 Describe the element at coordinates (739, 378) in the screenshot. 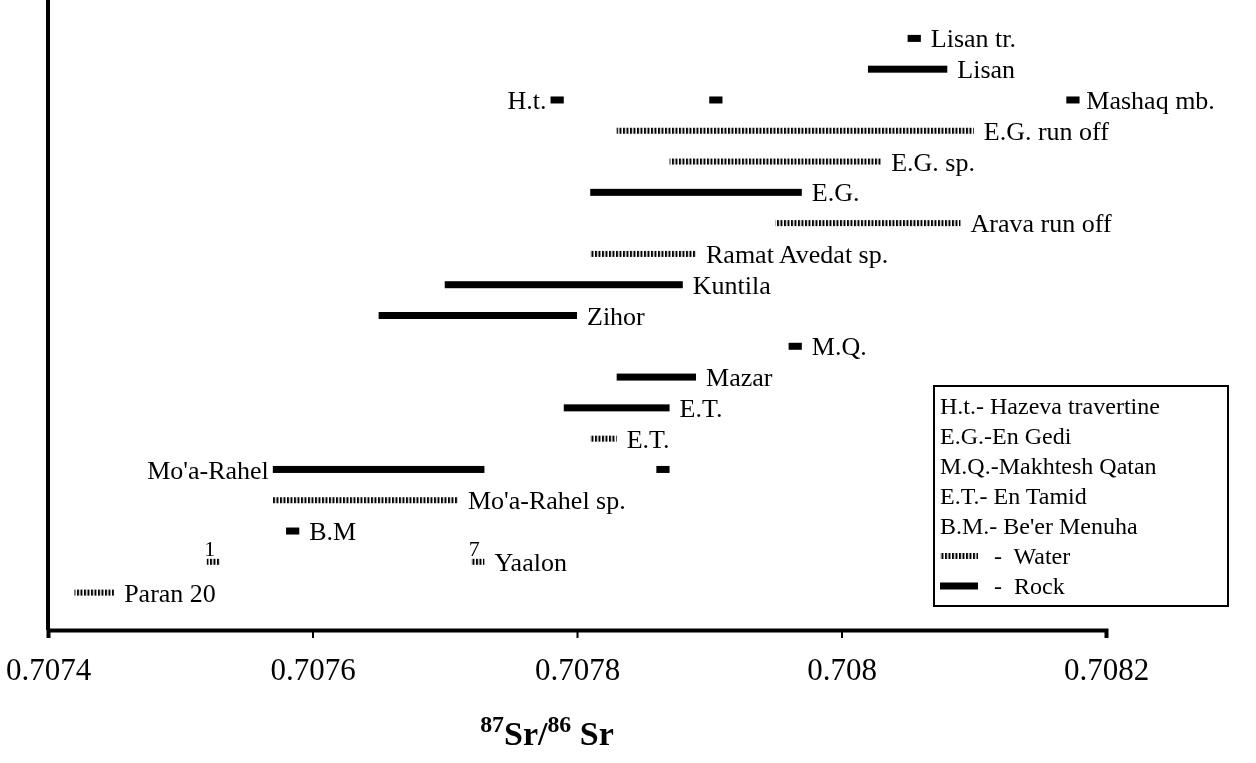

I see `y-tick-label: Mazar` at that location.